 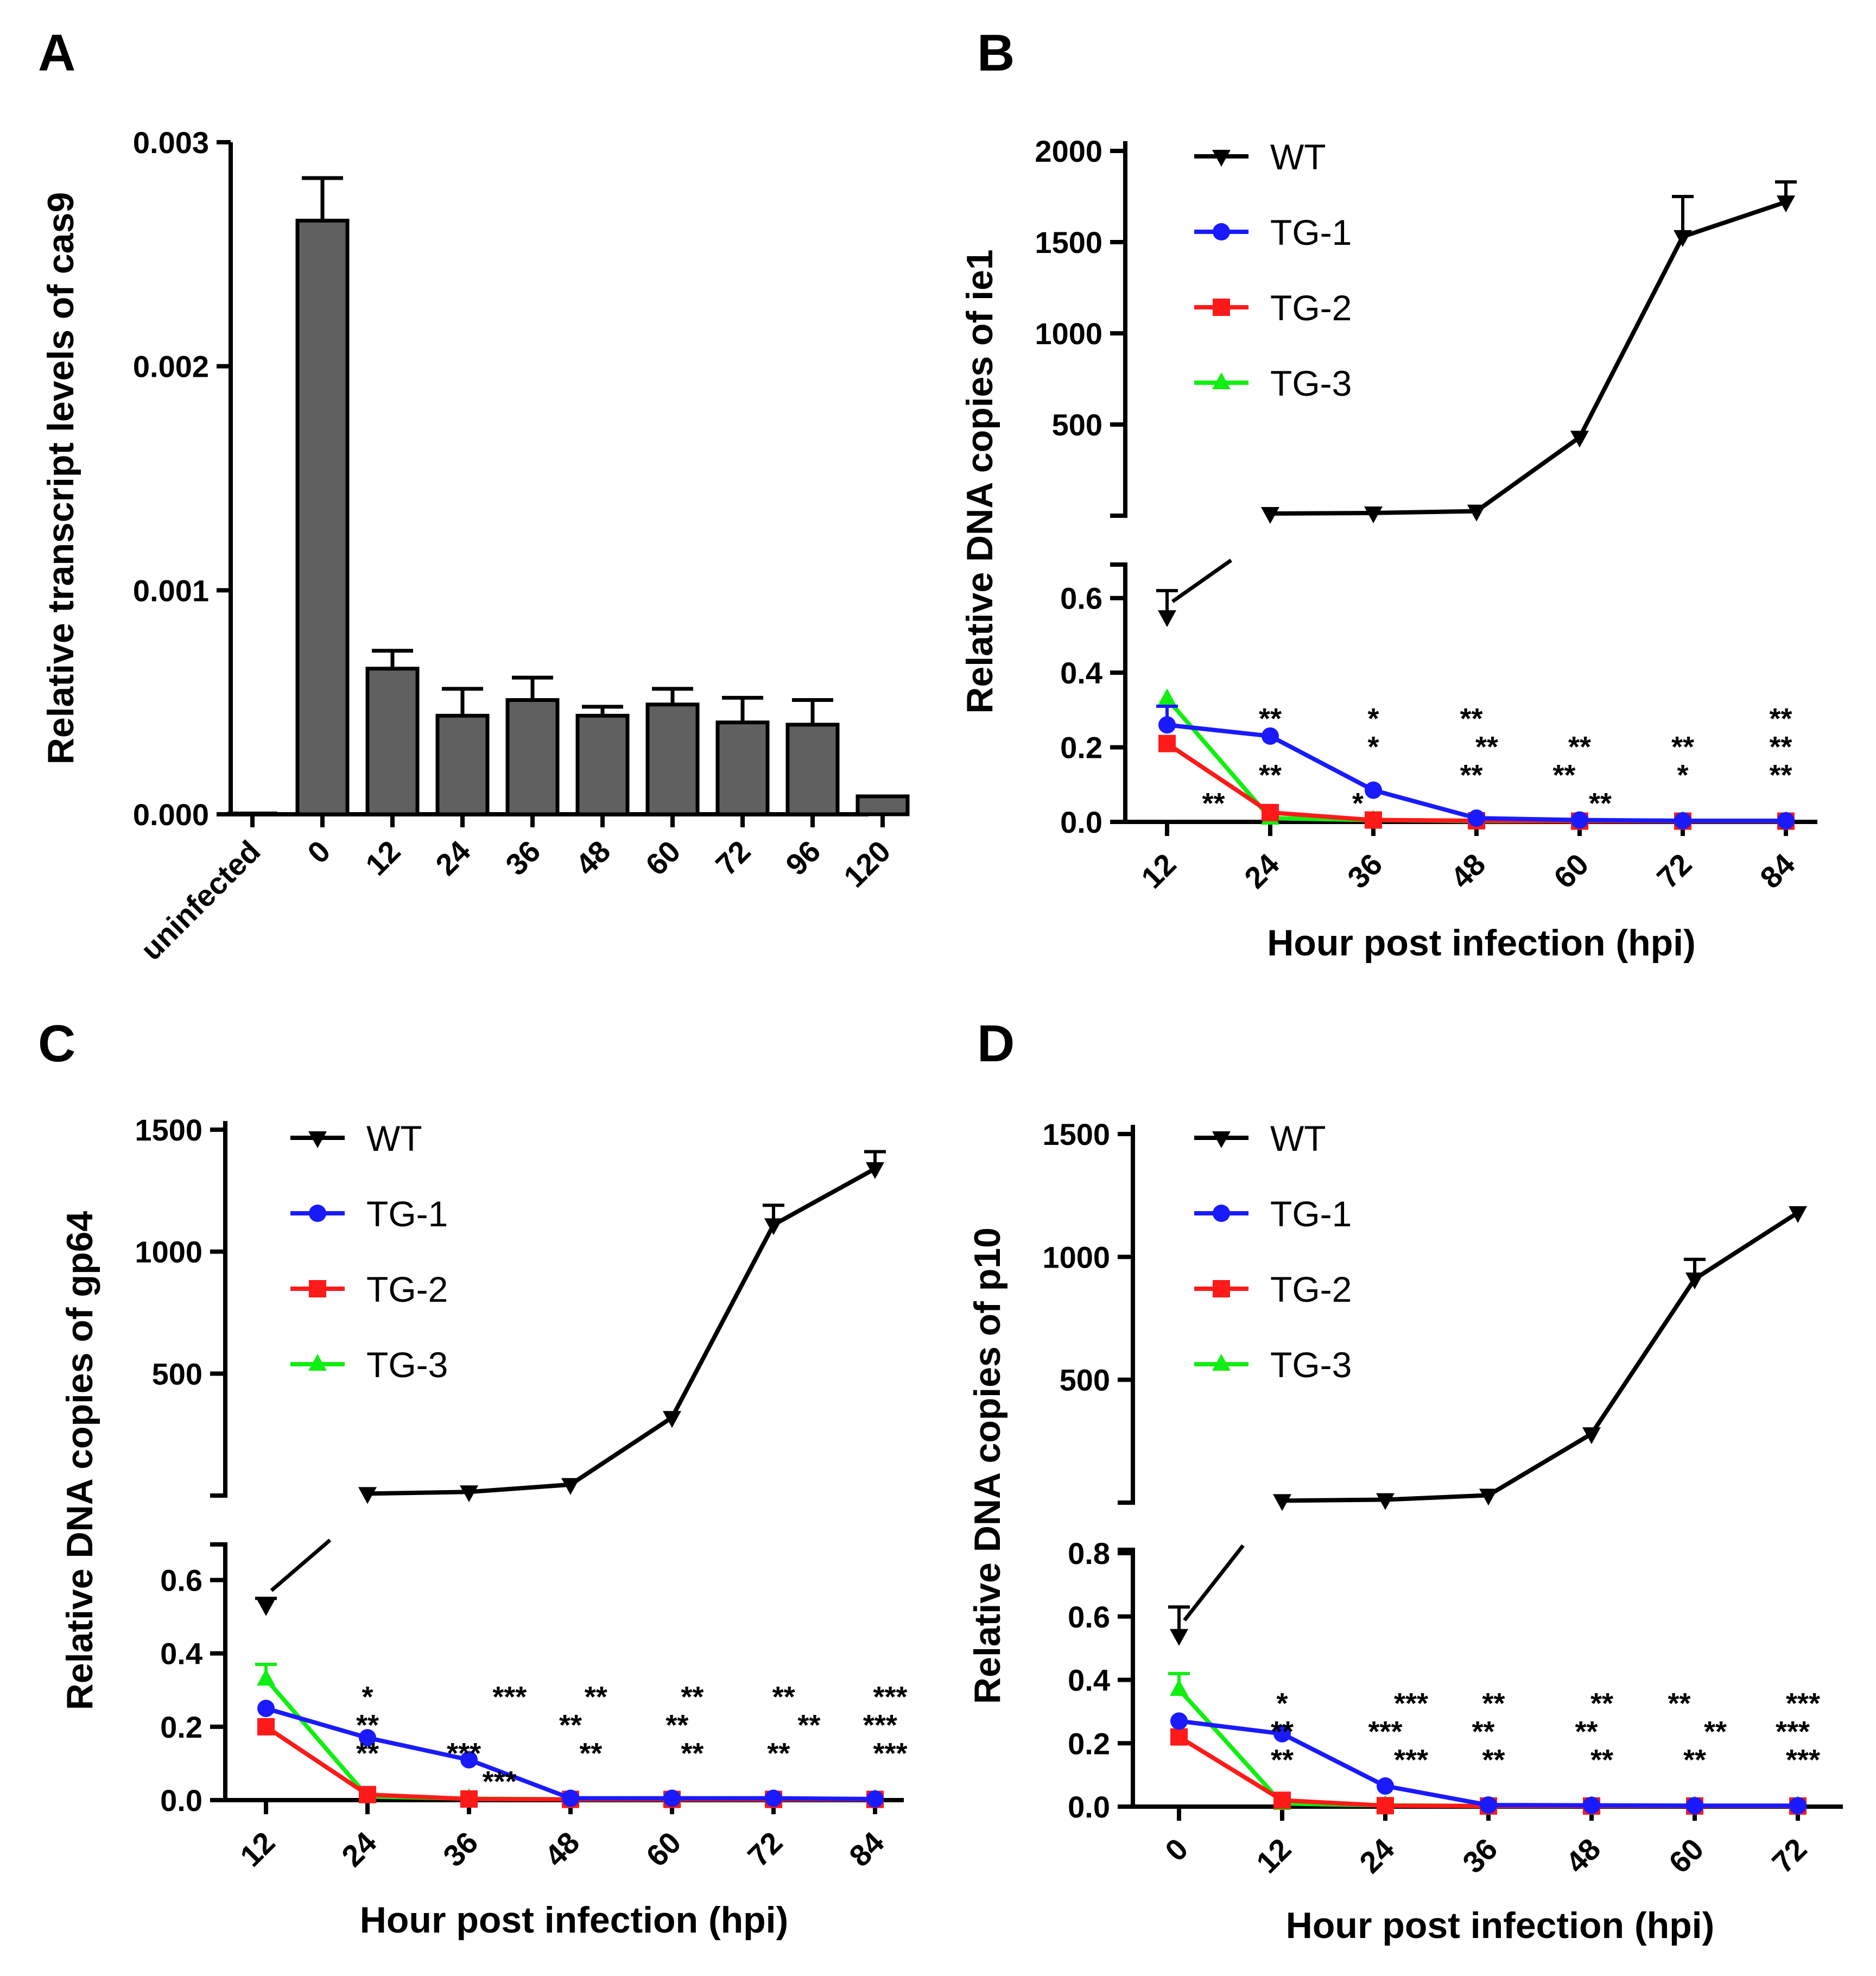 What do you see at coordinates (1089, 1553) in the screenshot?
I see `y-tick-label: 0.8` at bounding box center [1089, 1553].